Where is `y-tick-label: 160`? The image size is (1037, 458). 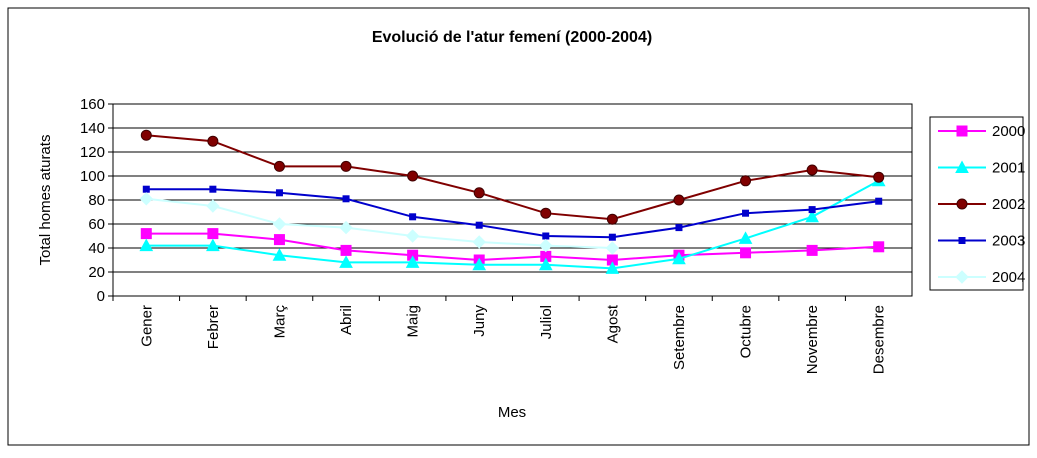
y-tick-label: 160 is located at coordinates (92, 104).